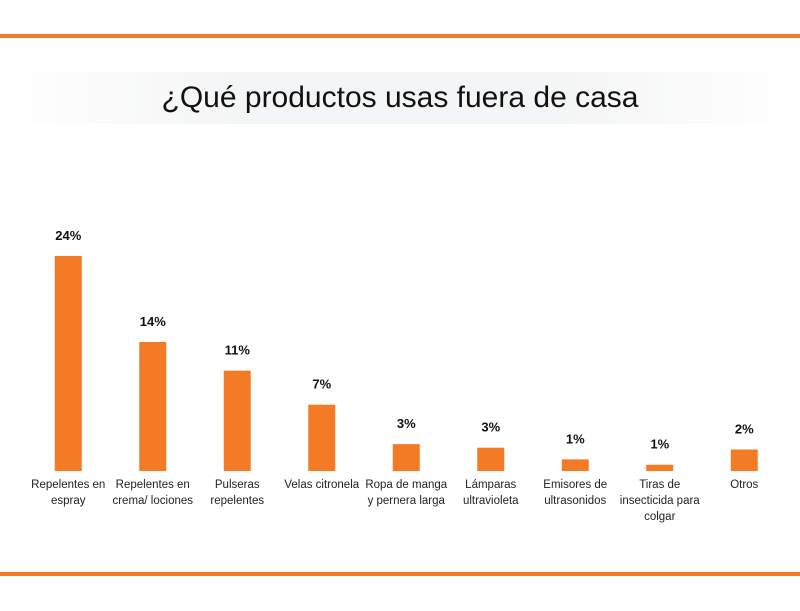  Describe the element at coordinates (575, 493) in the screenshot. I see `category-label: Emisores de ultrasonidos` at that location.